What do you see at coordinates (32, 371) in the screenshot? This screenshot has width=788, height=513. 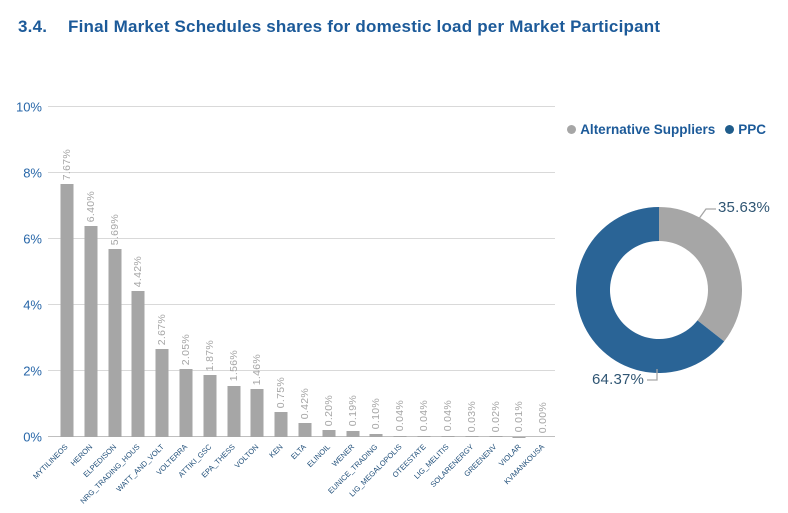 I see `y-tick-label: 2%` at bounding box center [32, 371].